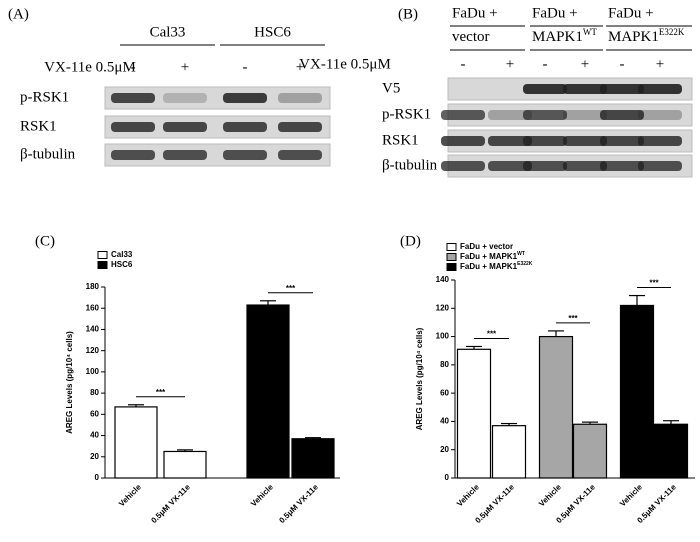  What do you see at coordinates (69, 382) in the screenshot?
I see `y-axis-label: AREG Levels (pg/10⁴ cells)` at bounding box center [69, 382].